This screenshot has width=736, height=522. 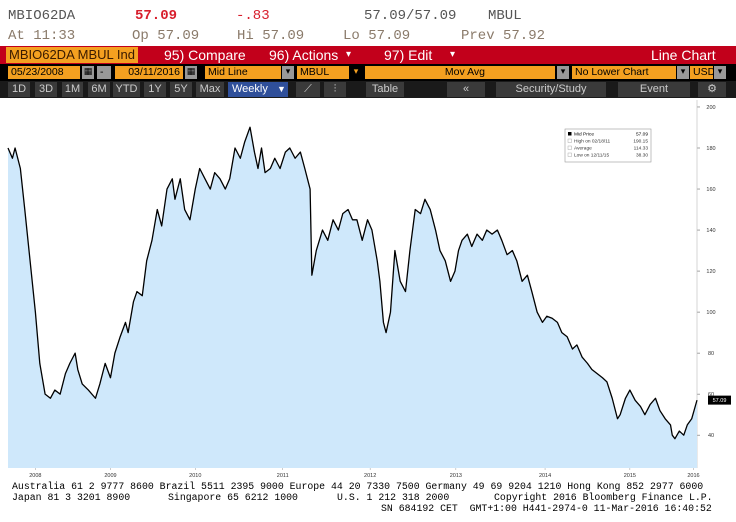 What do you see at coordinates (608, 145) in the screenshot?
I see `legend-box` at bounding box center [608, 145].